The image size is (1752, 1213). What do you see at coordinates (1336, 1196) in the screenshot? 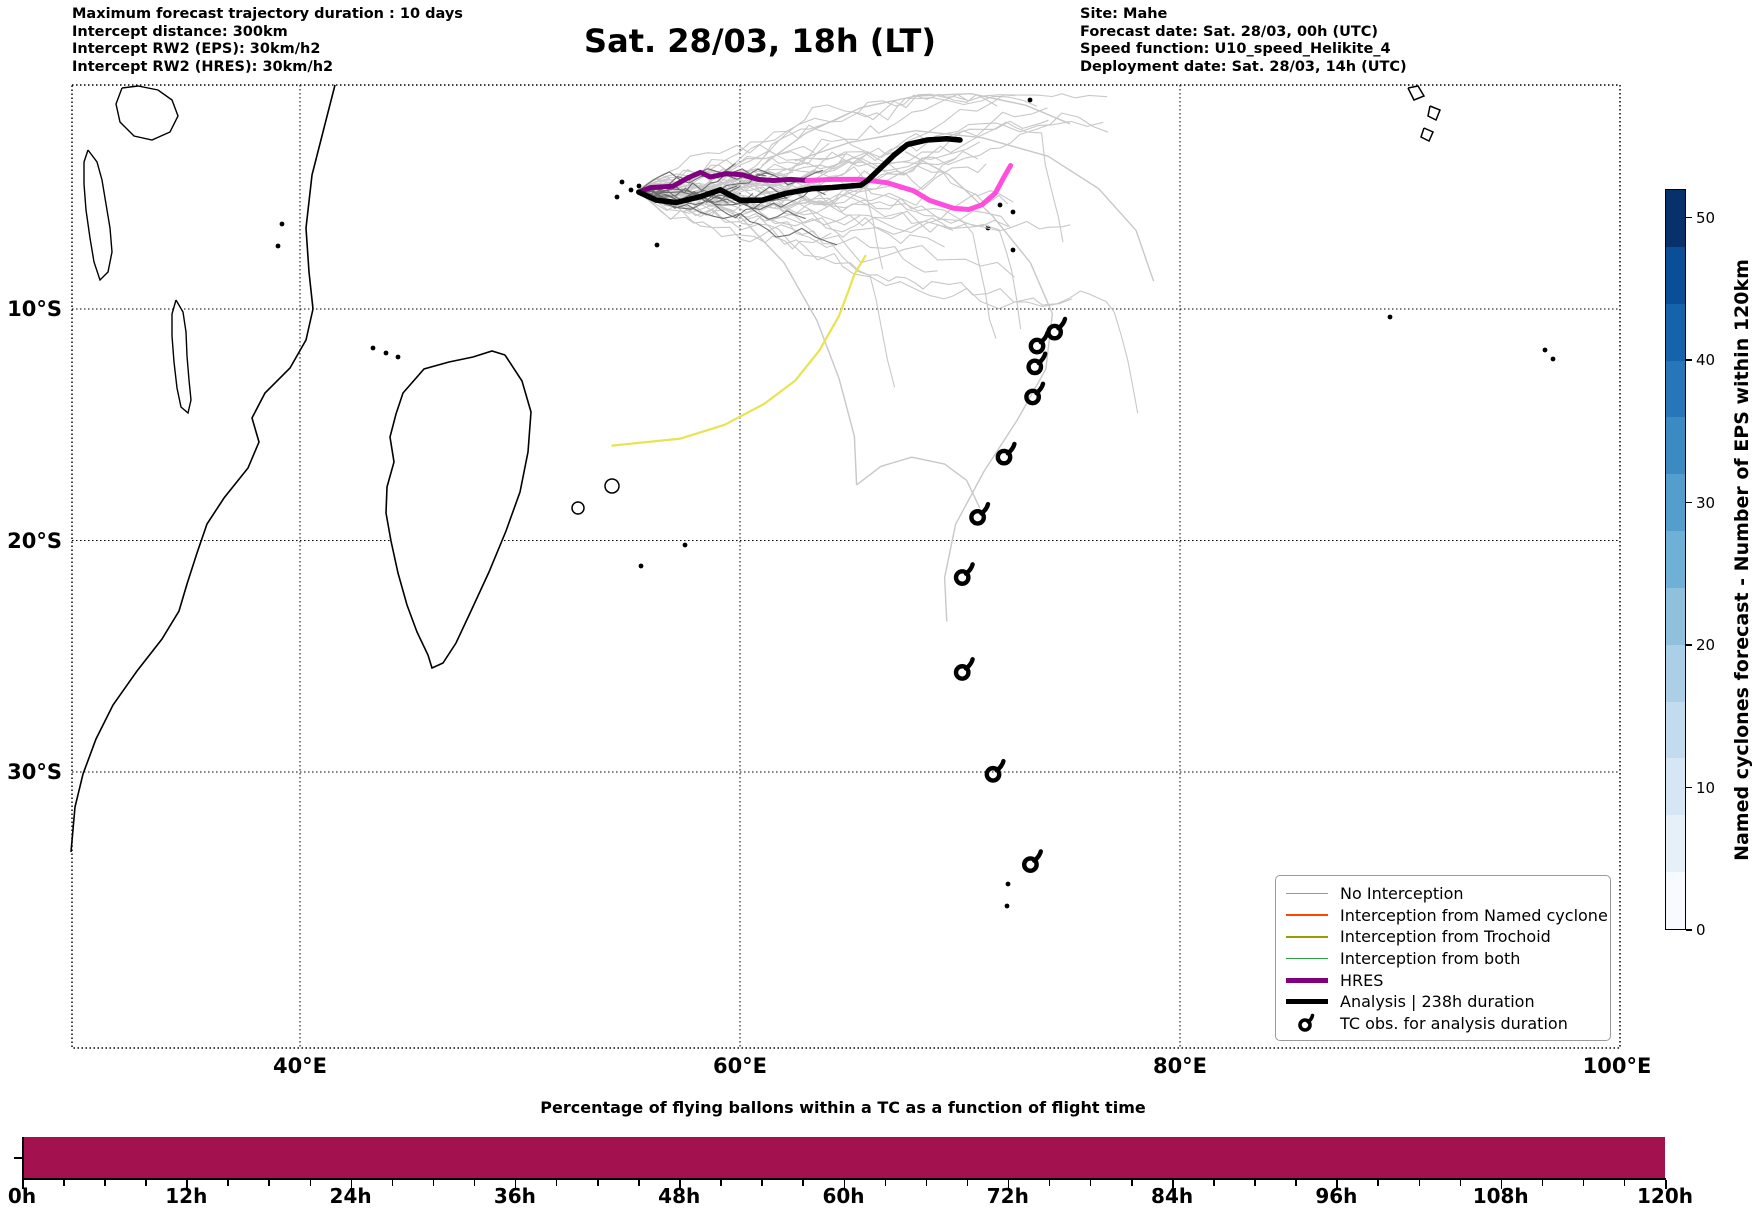
I see `flight-time-tick-label: 96h` at bounding box center [1336, 1196].